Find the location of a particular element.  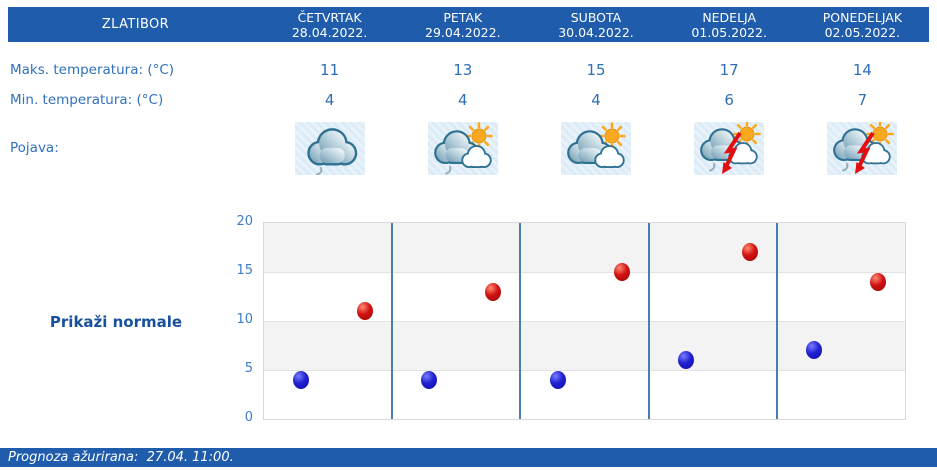

day-name: NEDELJA is located at coordinates (729, 17).